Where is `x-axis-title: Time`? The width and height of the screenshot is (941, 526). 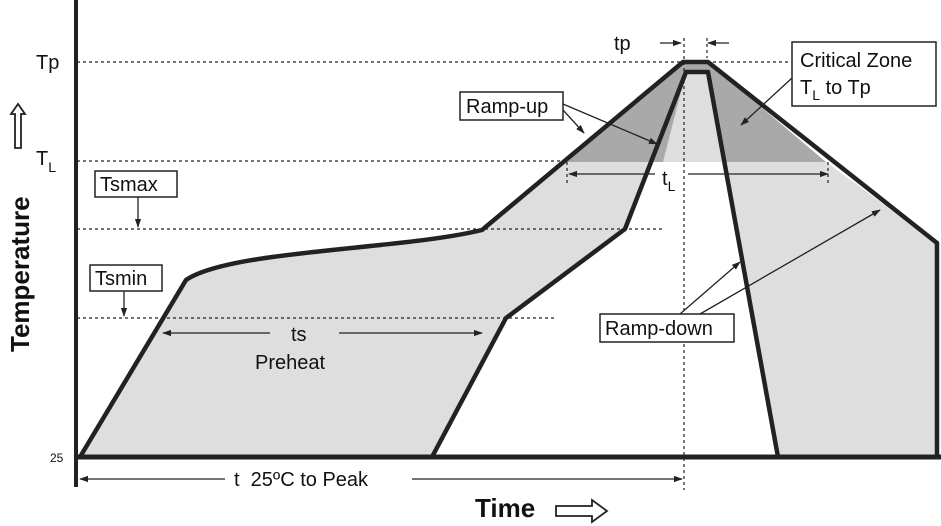 x-axis-title: Time is located at coordinates (505, 508).